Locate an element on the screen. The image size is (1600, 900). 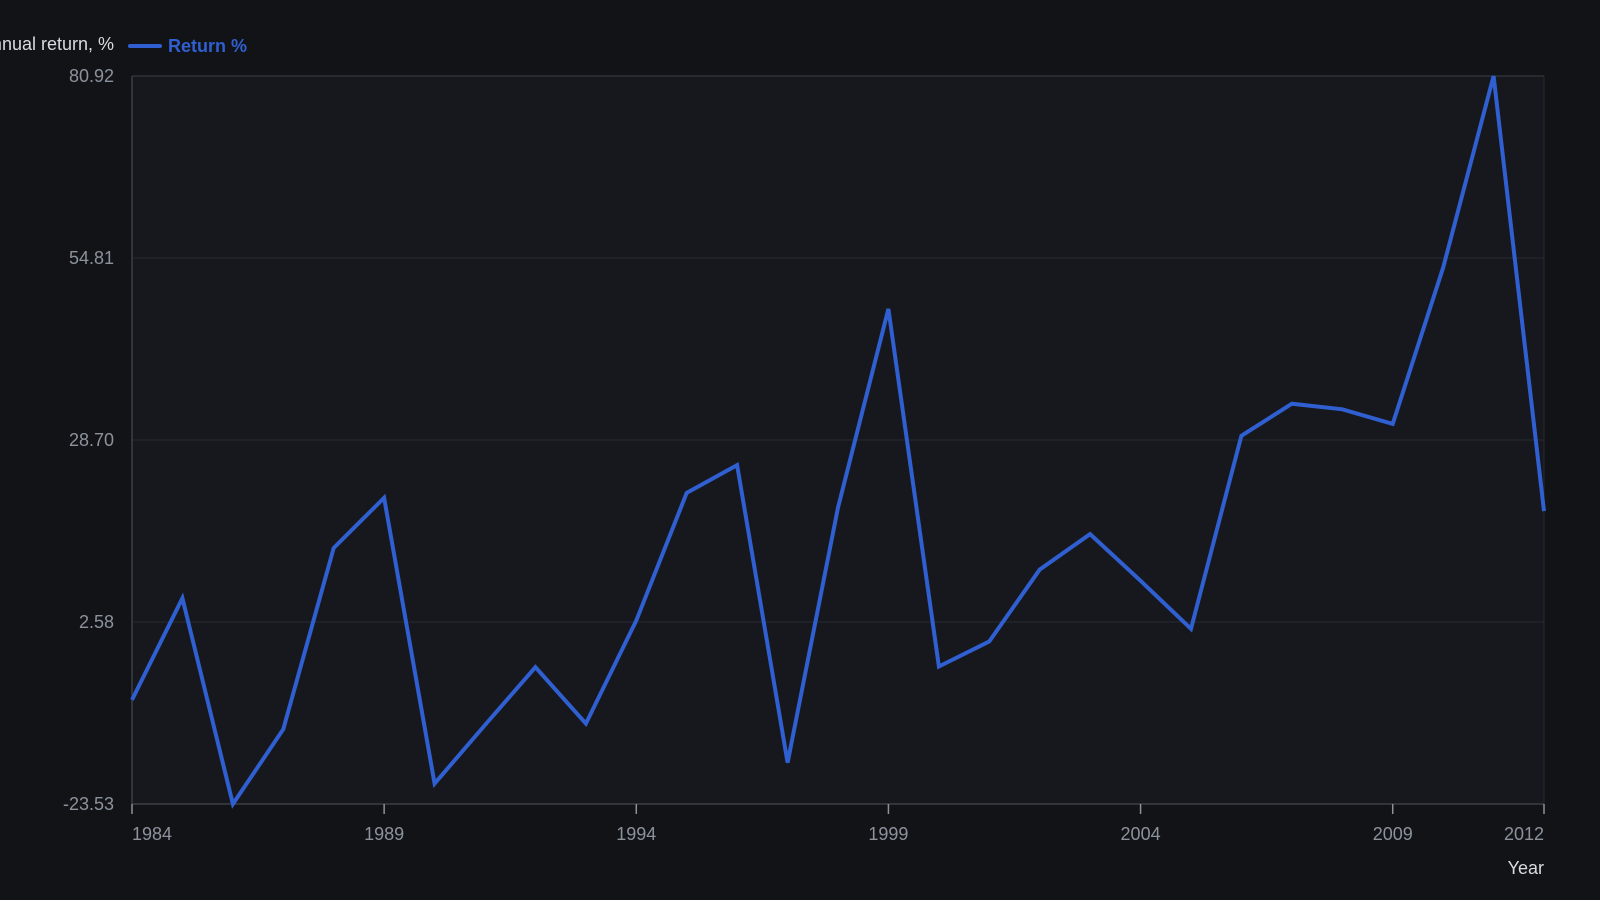
x-tick-label: 1984 is located at coordinates (152, 834).